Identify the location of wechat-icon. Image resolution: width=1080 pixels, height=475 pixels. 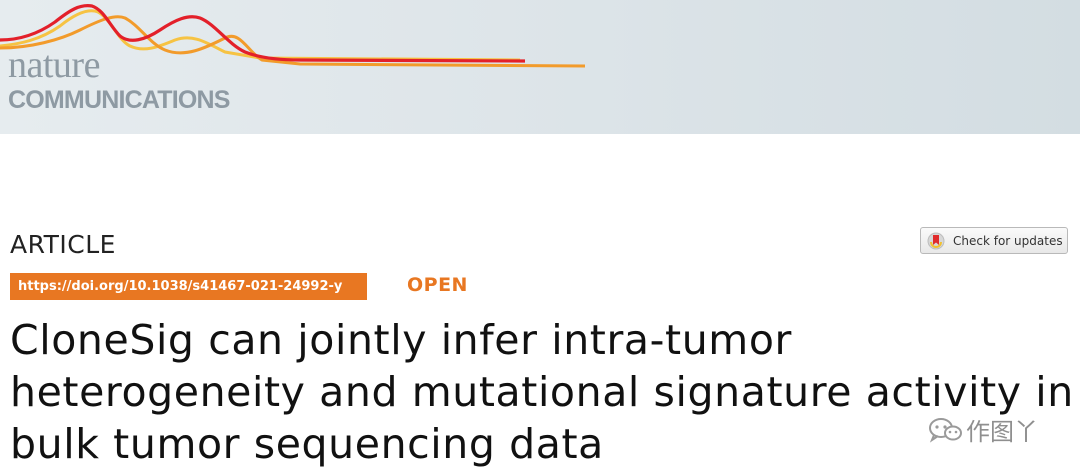
(945, 430).